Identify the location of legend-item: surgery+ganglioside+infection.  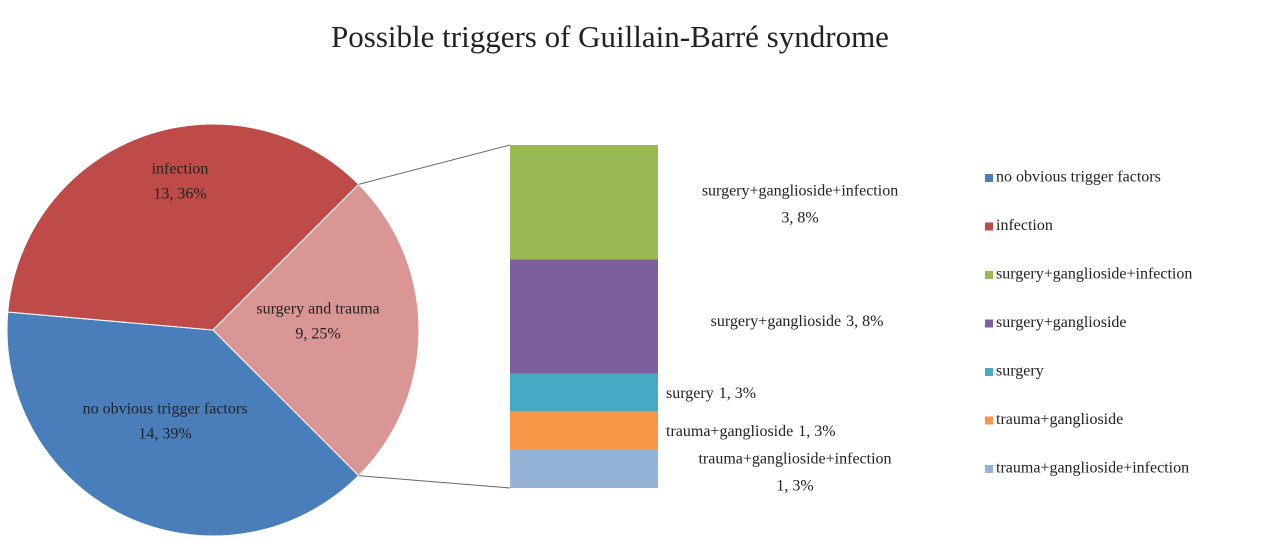
(1088, 274).